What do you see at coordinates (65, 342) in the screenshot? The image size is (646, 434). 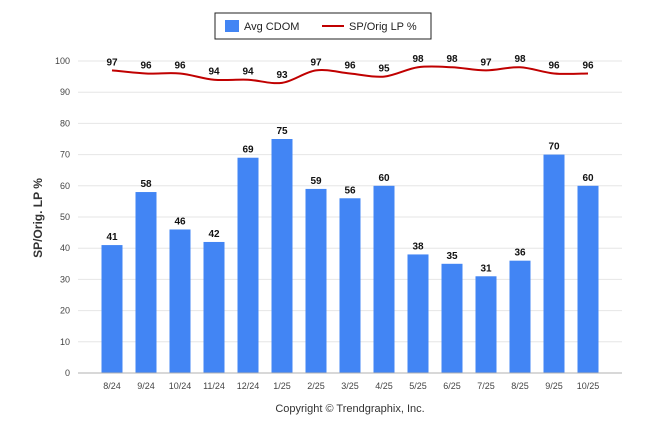 I see `y-tick-label: 10` at bounding box center [65, 342].